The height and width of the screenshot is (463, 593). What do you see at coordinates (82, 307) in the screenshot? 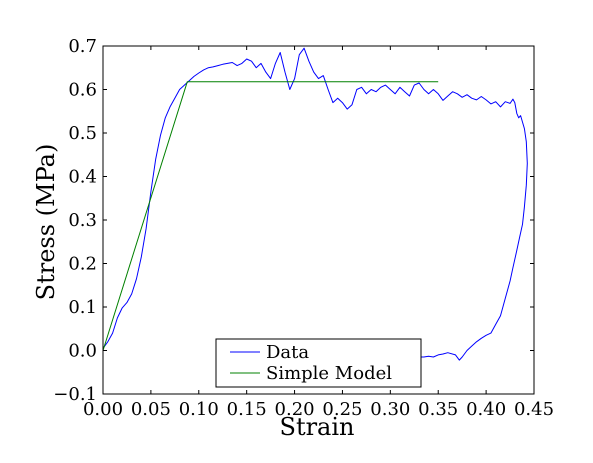
I see `y-tick-label: 0.1` at bounding box center [82, 307].